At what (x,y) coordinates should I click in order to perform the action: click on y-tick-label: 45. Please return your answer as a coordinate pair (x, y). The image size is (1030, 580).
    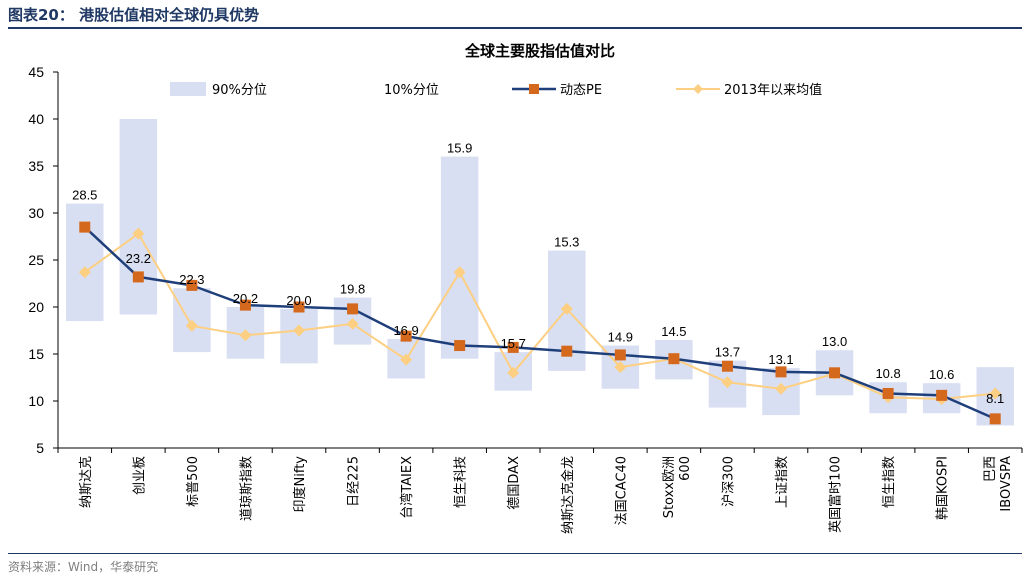
    Looking at the image, I should click on (36, 72).